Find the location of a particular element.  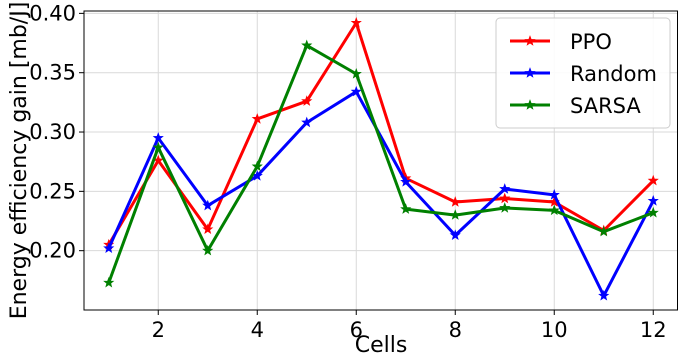

y-tick-label: 0.30 is located at coordinates (52, 132).